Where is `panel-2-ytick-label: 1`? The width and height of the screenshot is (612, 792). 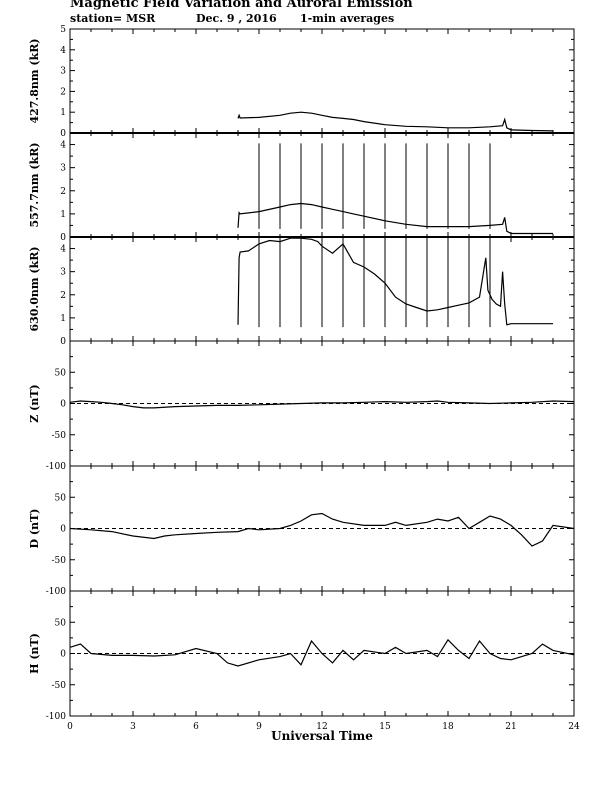
panel-2-ytick-label: 1 is located at coordinates (63, 319).